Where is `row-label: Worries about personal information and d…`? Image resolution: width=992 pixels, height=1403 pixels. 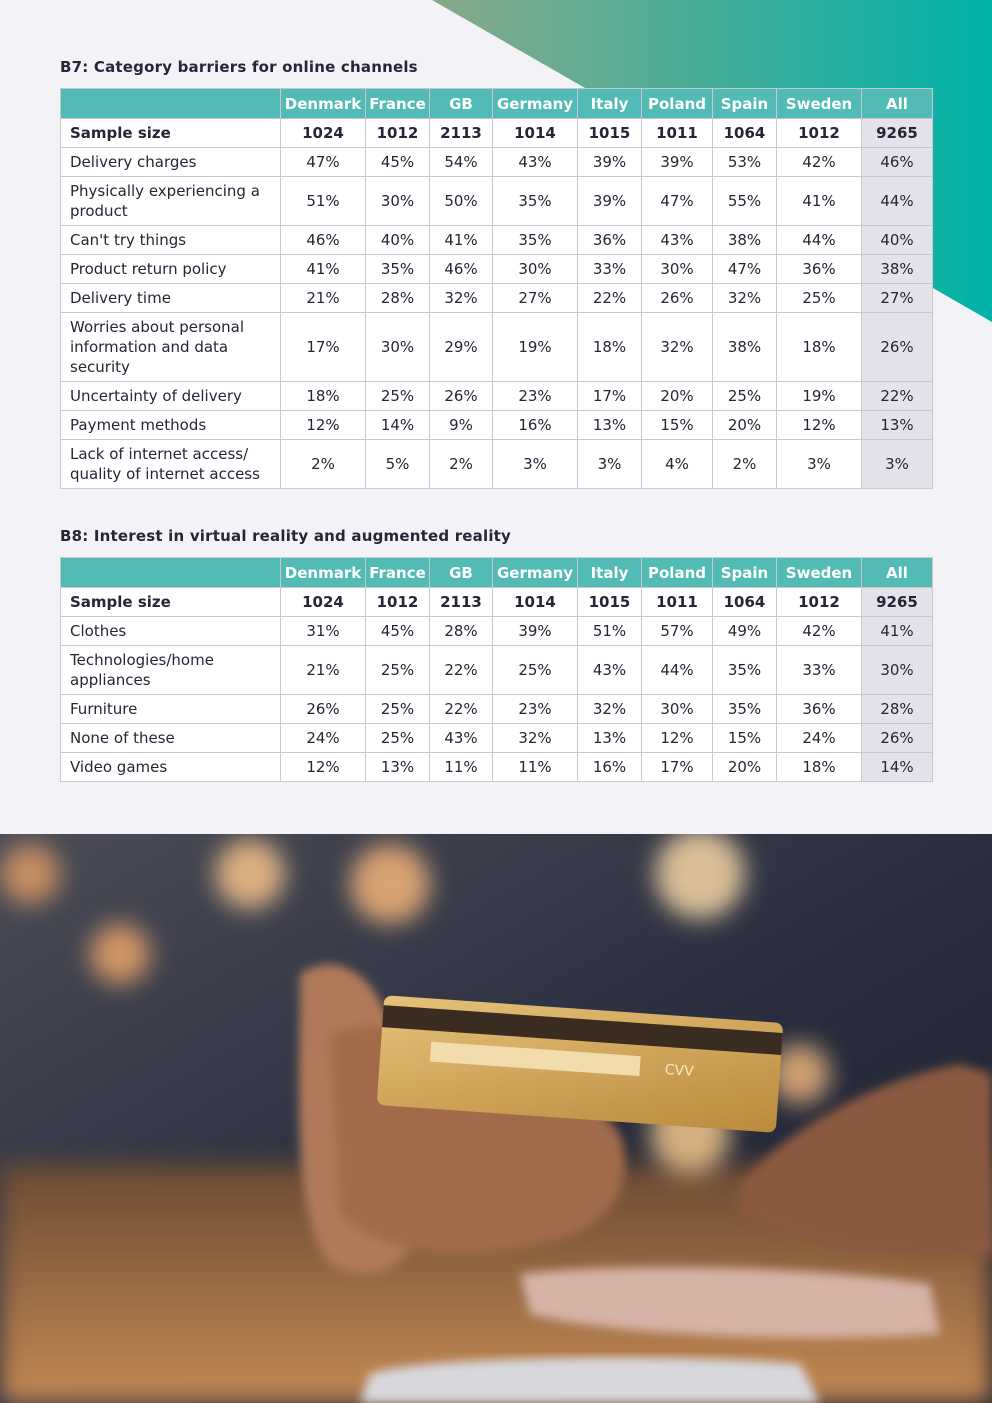
row-label: Worries about personal information and d… is located at coordinates (170, 347).